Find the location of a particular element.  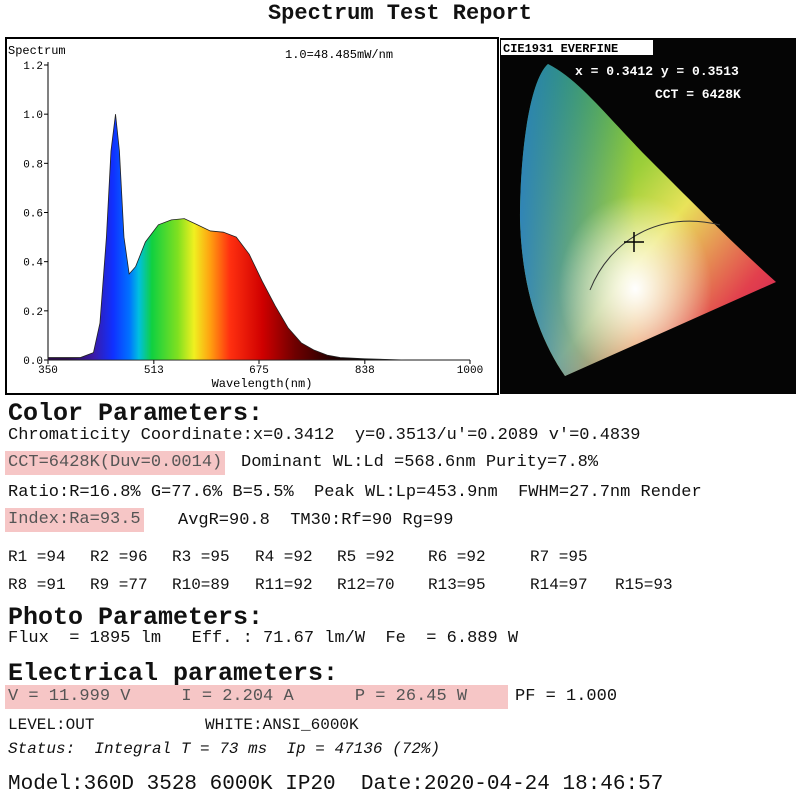

y-tick-label: 0.6 is located at coordinates (33, 215).